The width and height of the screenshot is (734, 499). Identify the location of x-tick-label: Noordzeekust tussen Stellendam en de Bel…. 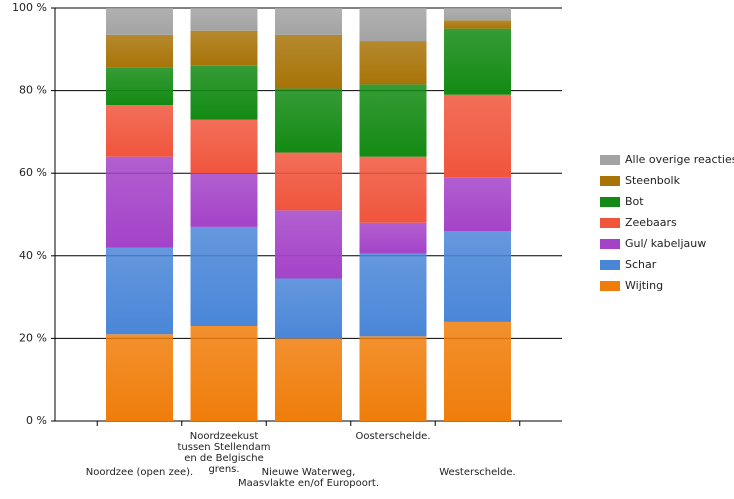
(224, 453).